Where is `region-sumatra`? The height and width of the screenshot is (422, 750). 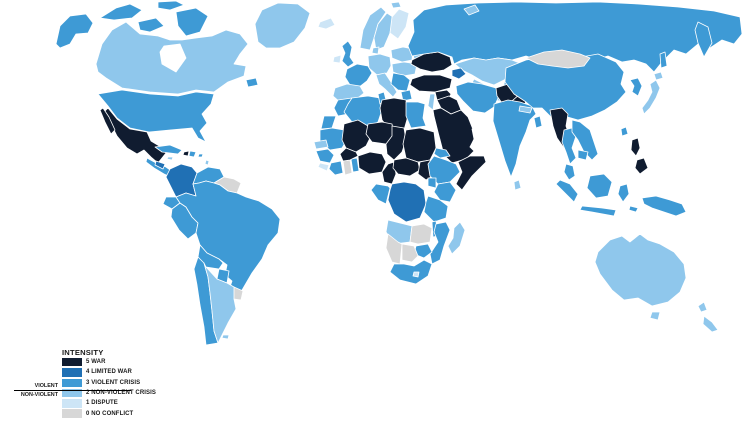
region-sumatra is located at coordinates (567, 191).